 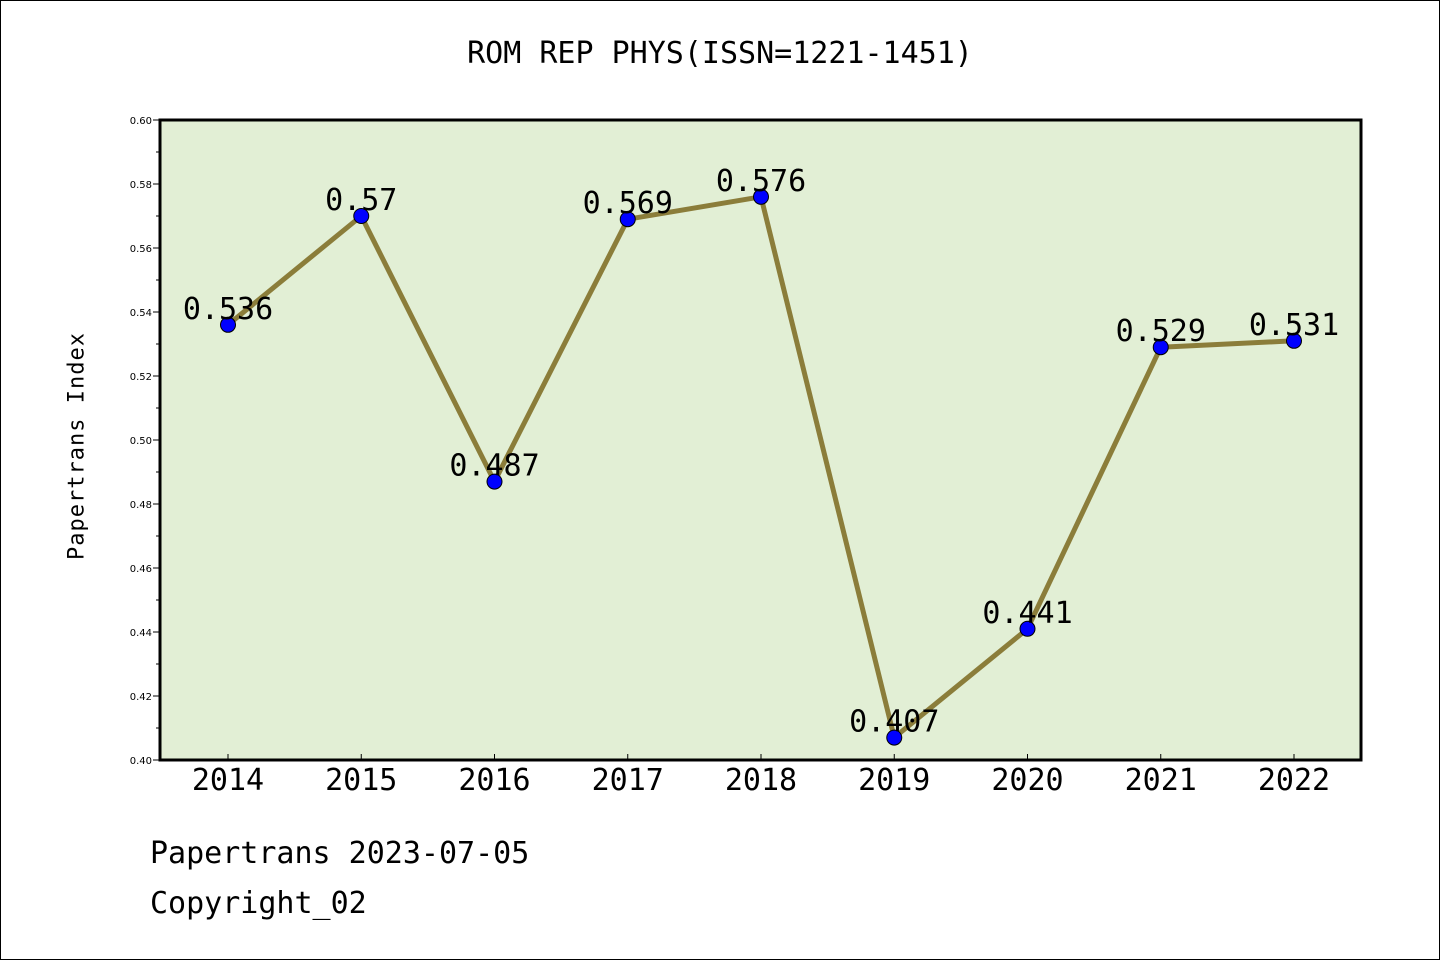 I want to click on y-tick-label: 0.54, so click(x=141, y=313).